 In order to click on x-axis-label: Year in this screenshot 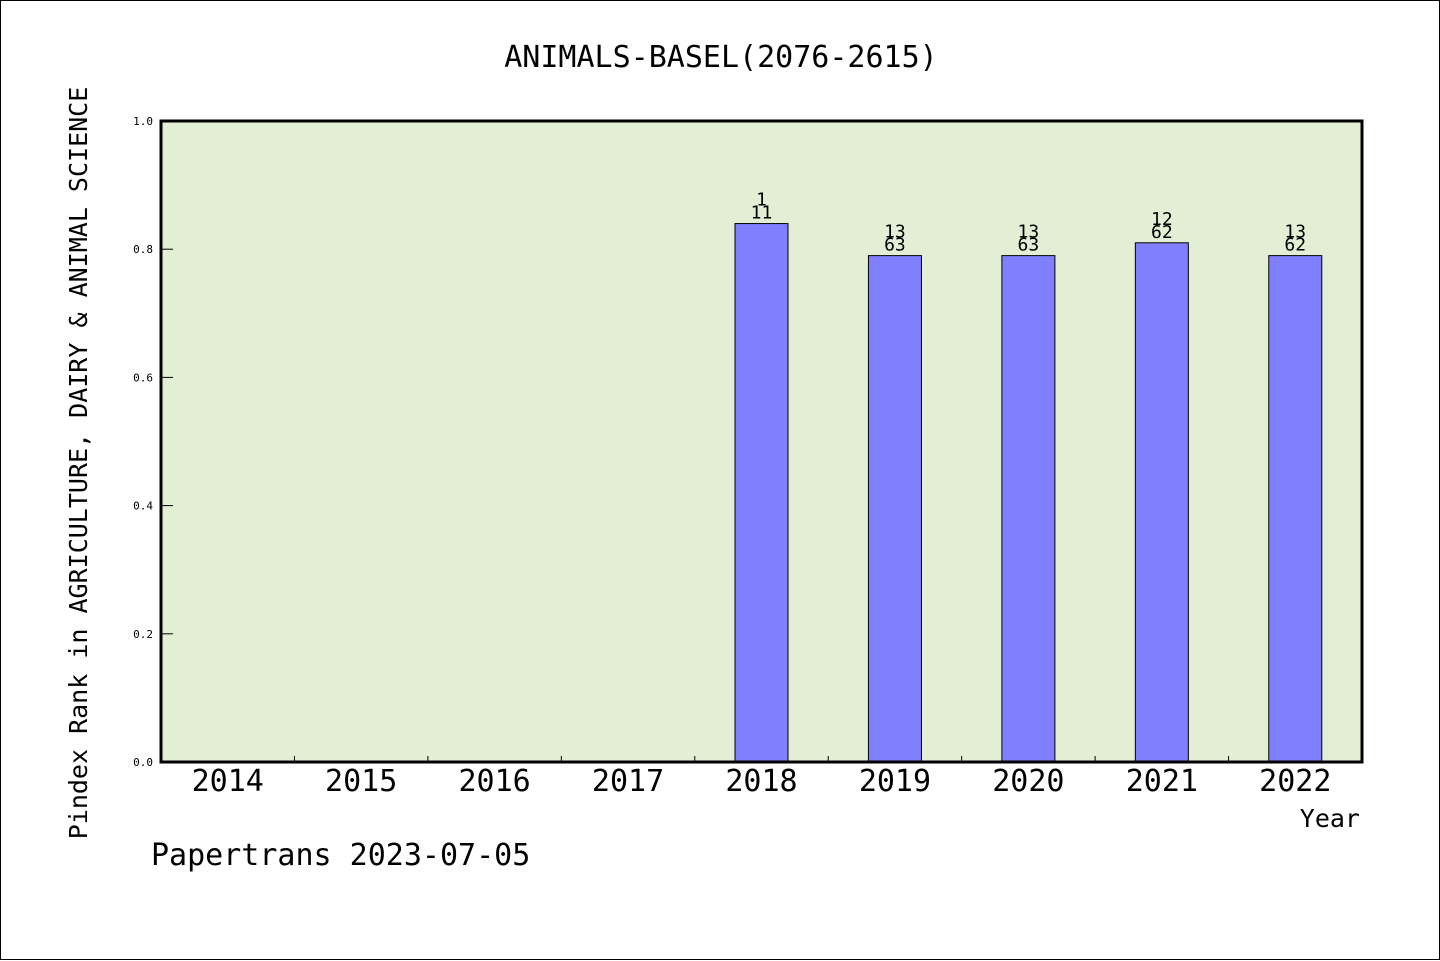, I will do `click(1330, 818)`.